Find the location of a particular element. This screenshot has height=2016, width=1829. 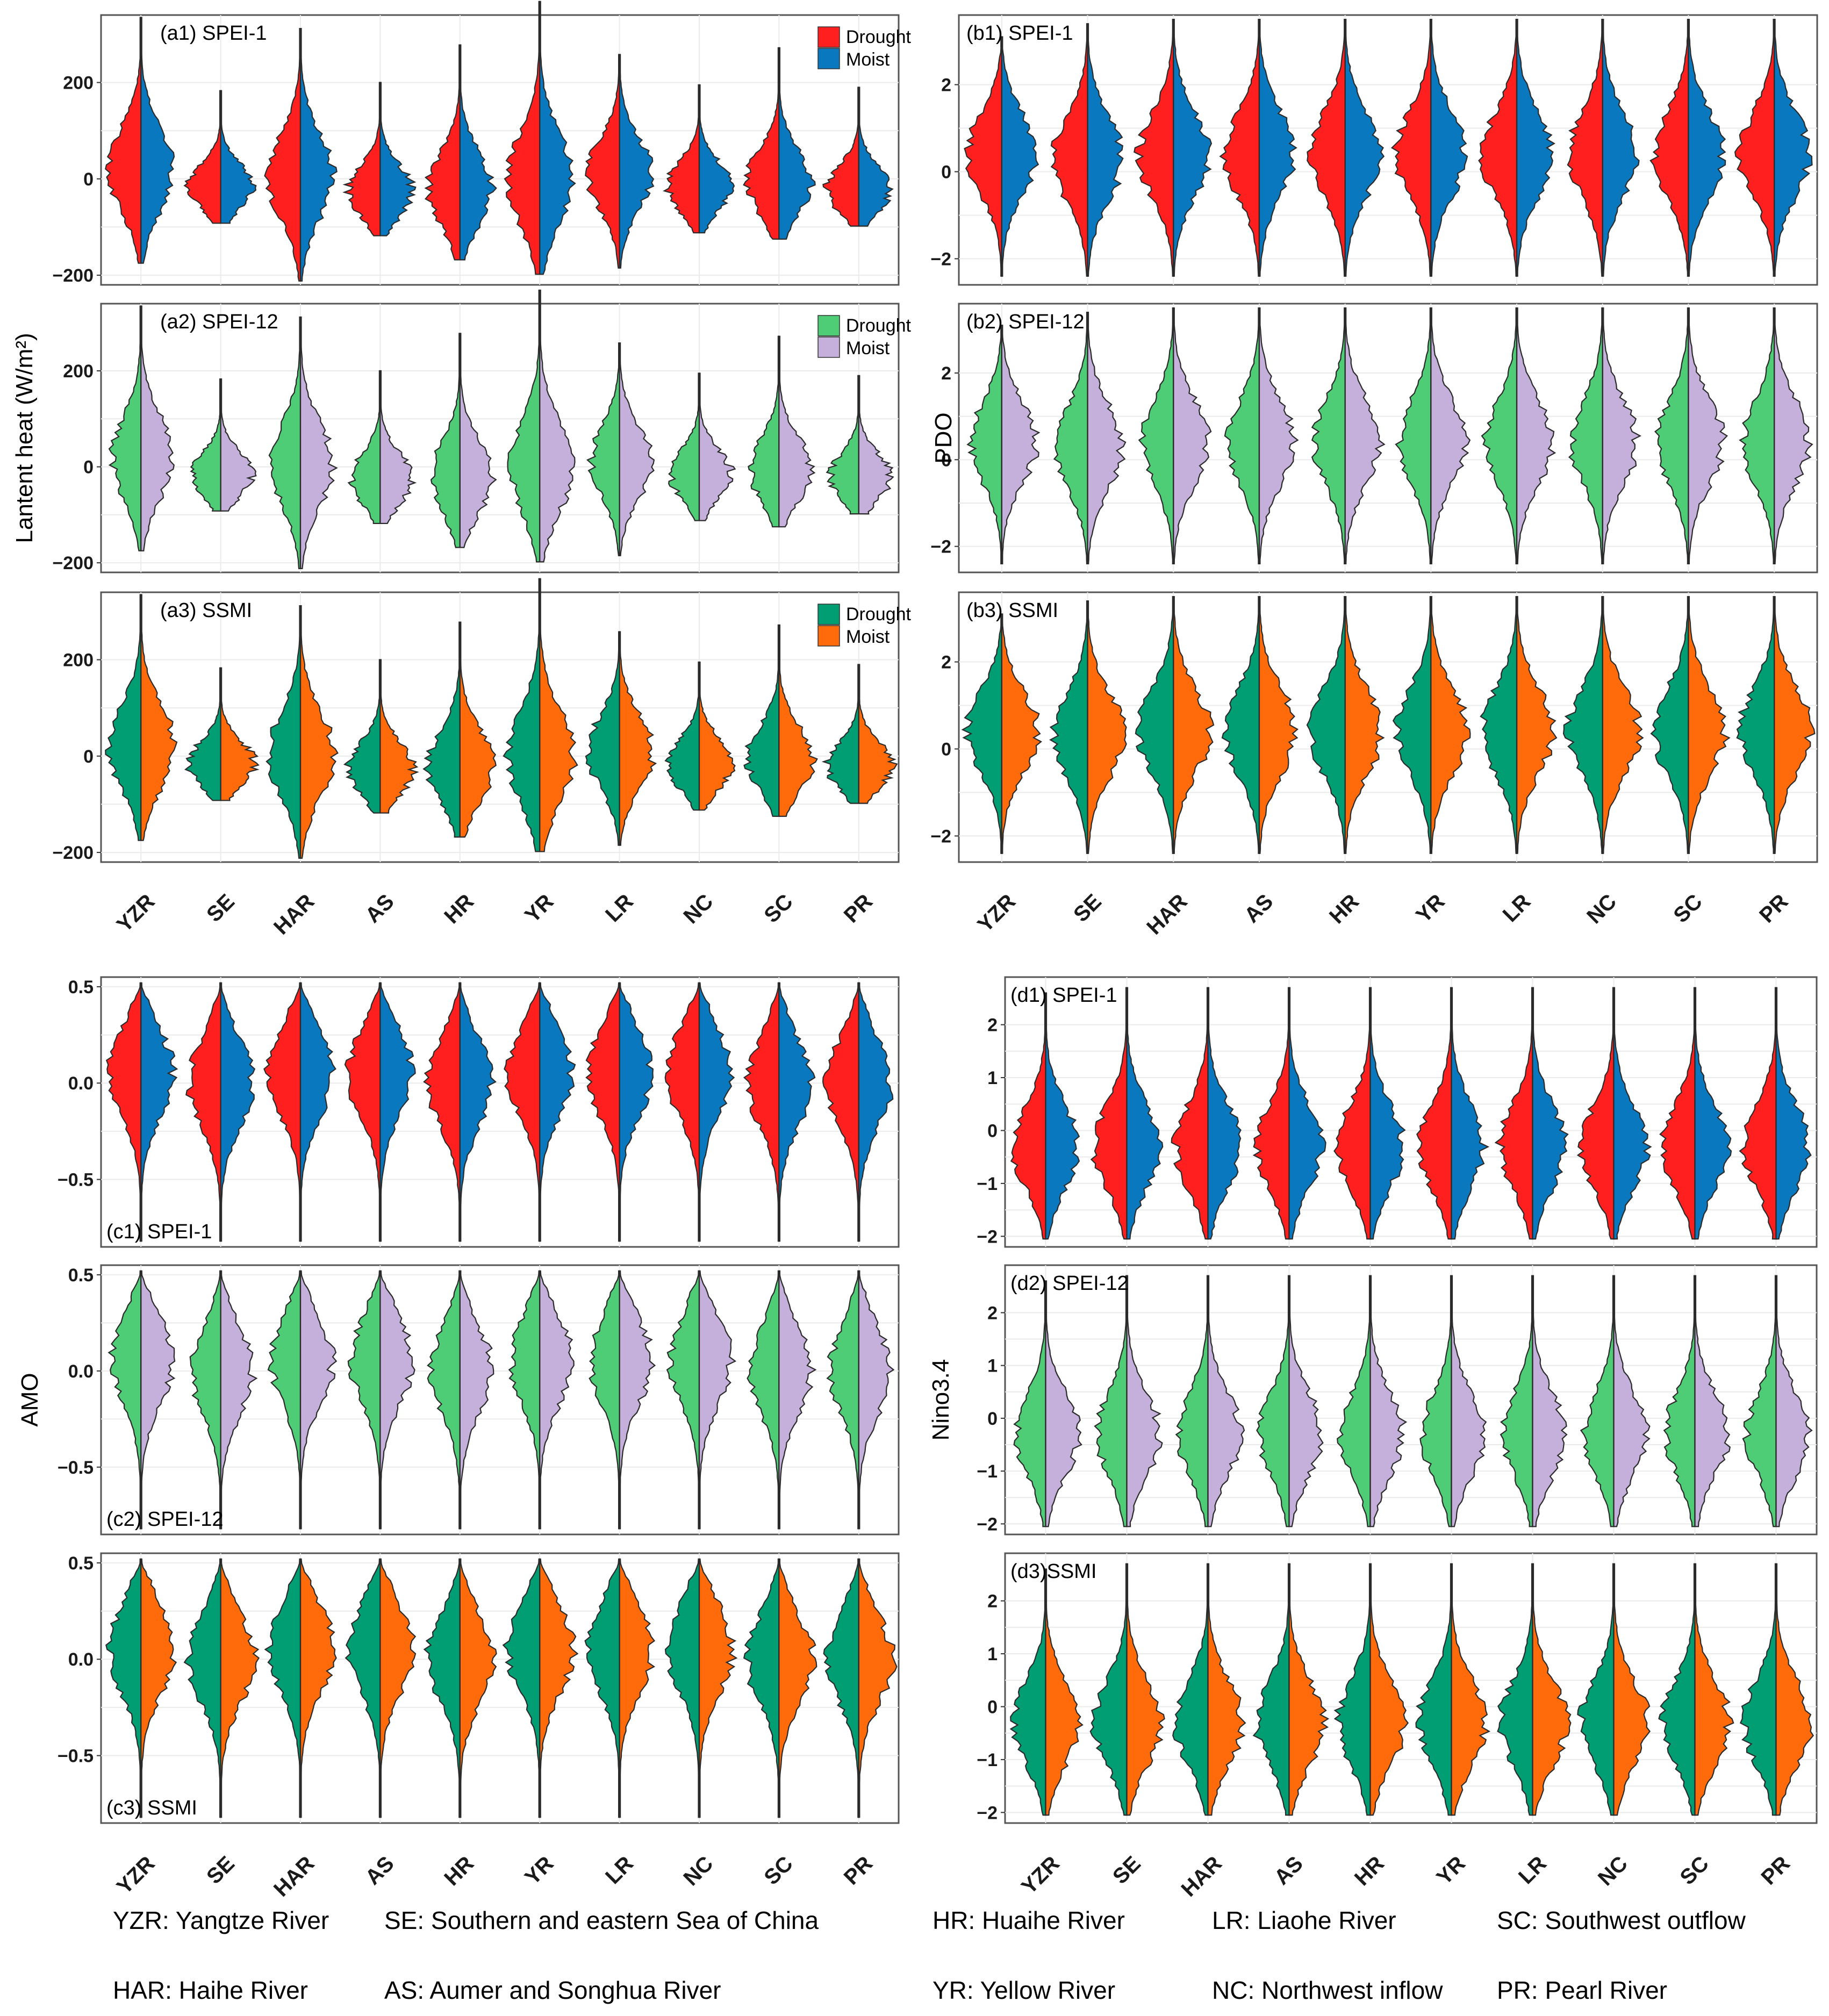

violin-moist-HR is located at coordinates (1364, 725).